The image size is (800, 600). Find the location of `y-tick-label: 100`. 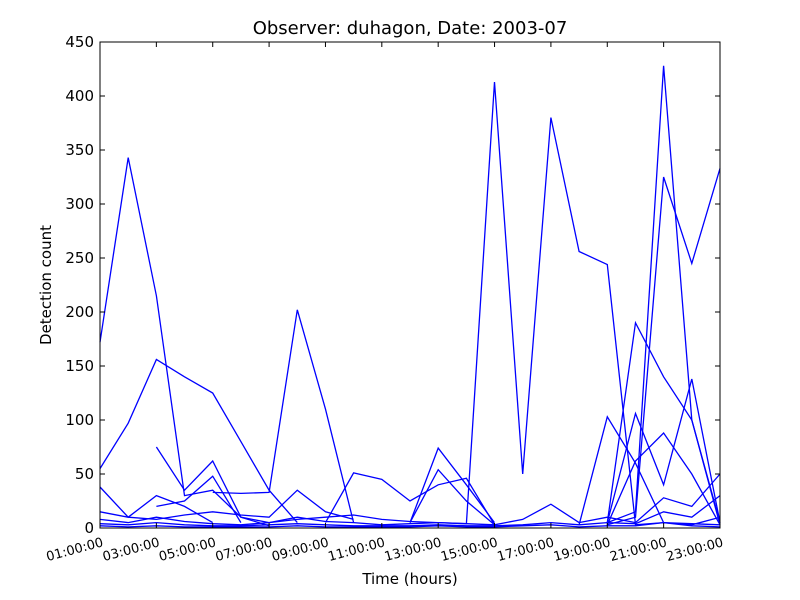

y-tick-label: 100 is located at coordinates (79, 420).